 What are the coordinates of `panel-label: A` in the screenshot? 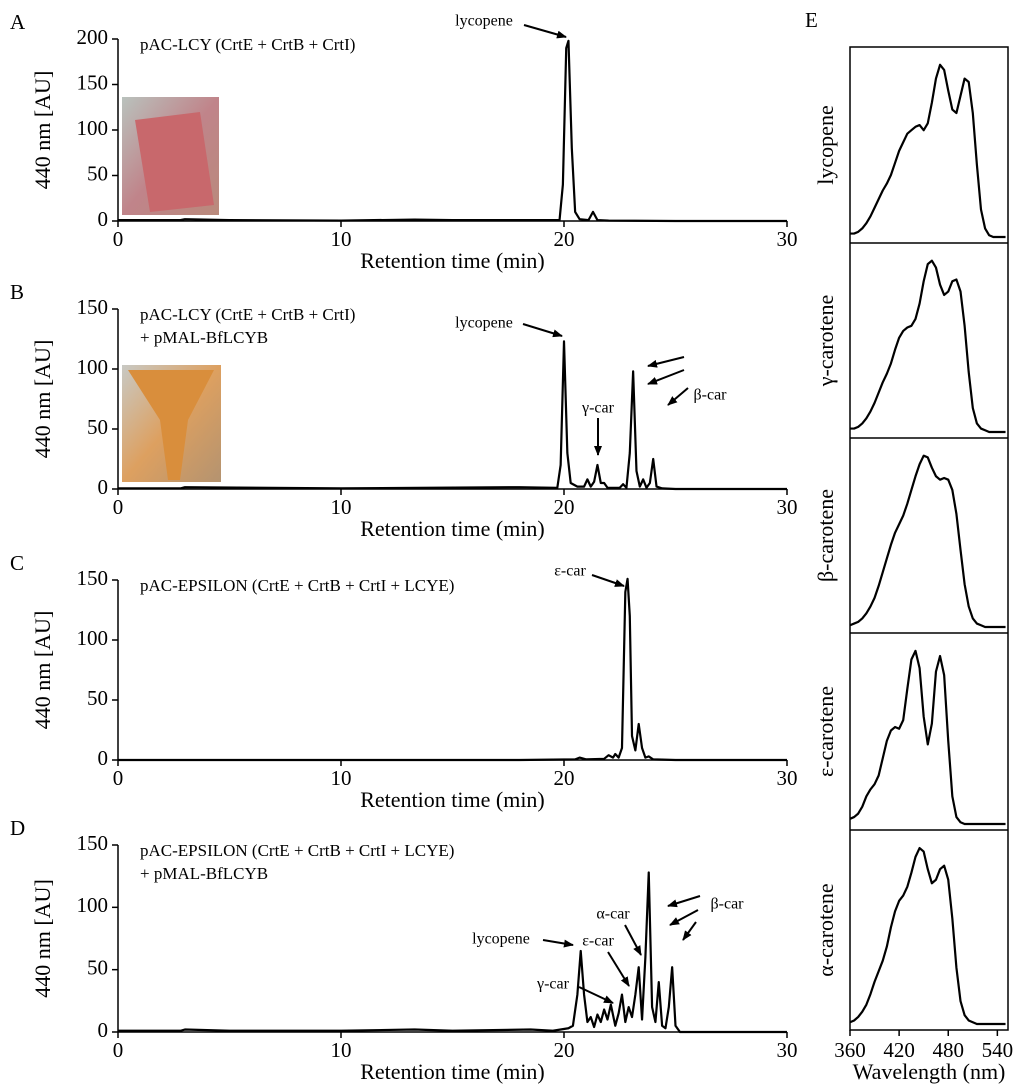 It's located at (18, 22).